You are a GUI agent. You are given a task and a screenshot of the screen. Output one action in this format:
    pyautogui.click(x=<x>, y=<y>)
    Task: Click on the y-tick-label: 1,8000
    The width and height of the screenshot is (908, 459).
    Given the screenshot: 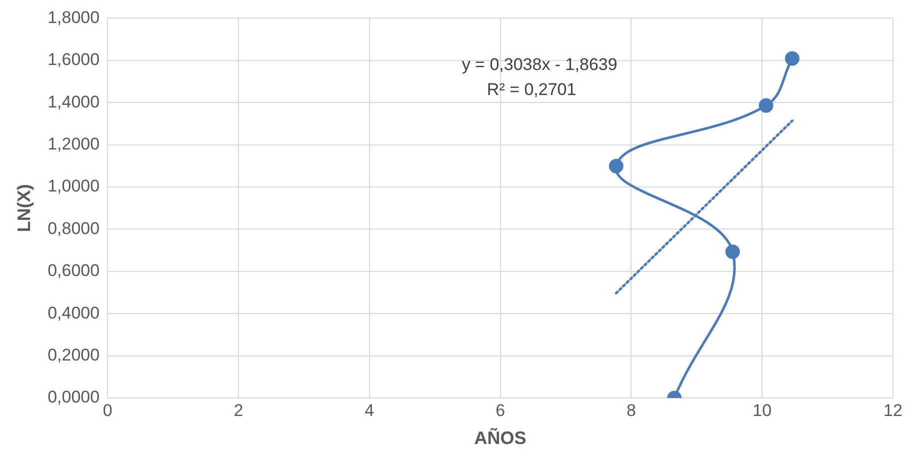 What is the action you would take?
    pyautogui.click(x=74, y=17)
    